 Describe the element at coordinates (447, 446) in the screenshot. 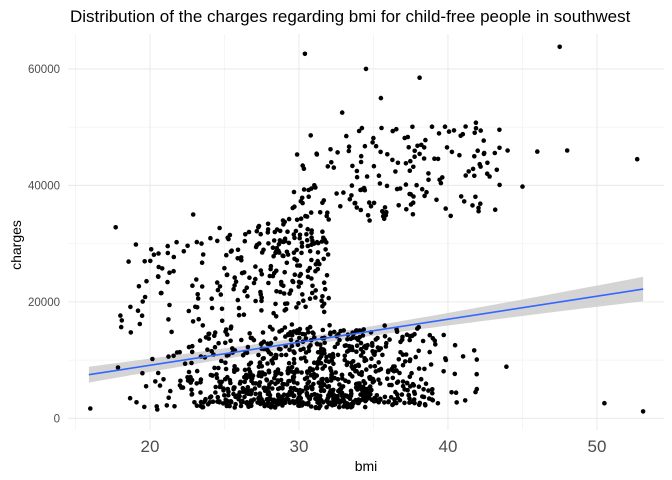

I see `x-tick-label: 40` at that location.